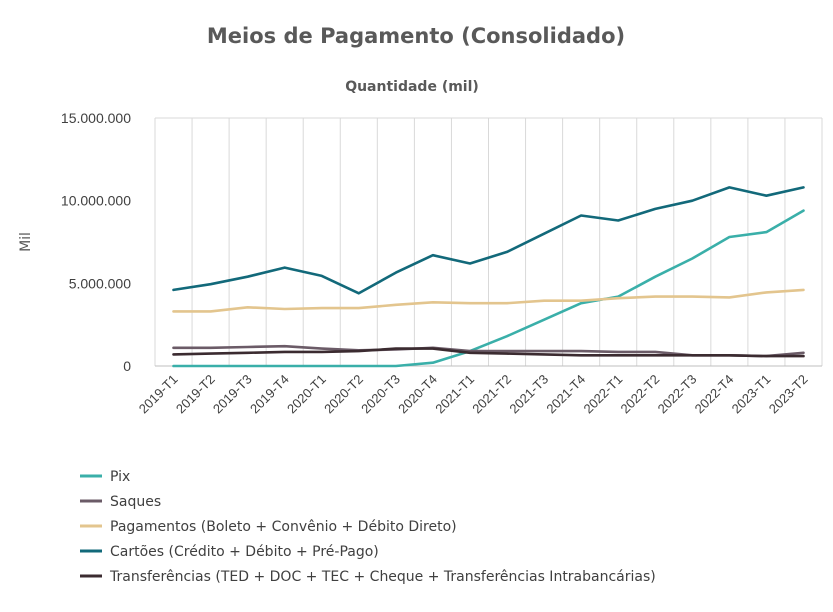  I want to click on x-tick-label: 2022-T3, so click(677, 394).